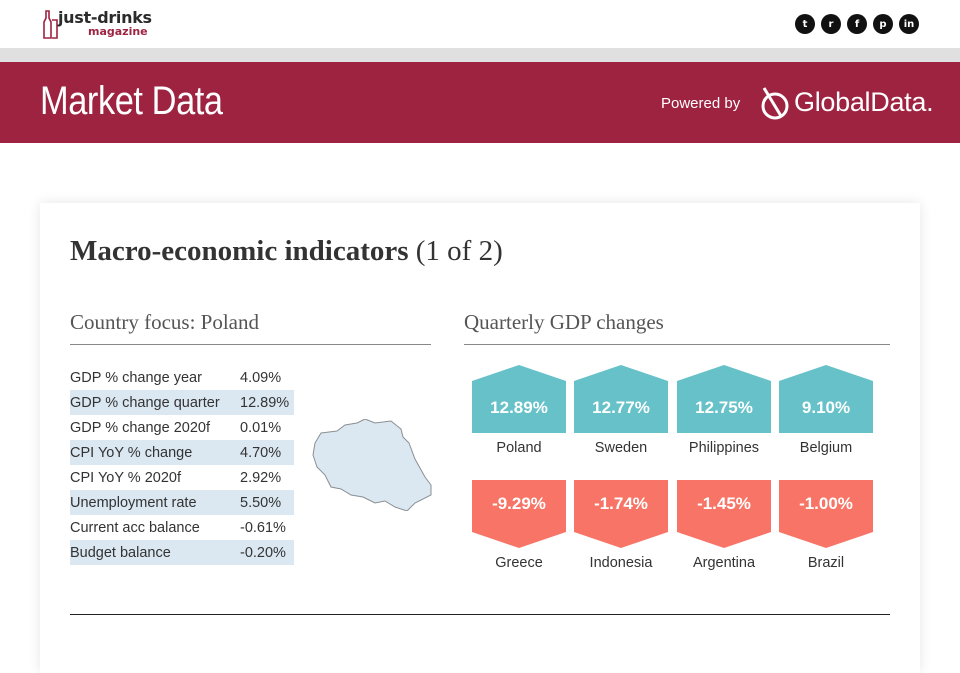 The width and height of the screenshot is (960, 673). Describe the element at coordinates (182, 477) in the screenshot. I see `table-row: CPI YoY % 2020f 2.92%` at that location.